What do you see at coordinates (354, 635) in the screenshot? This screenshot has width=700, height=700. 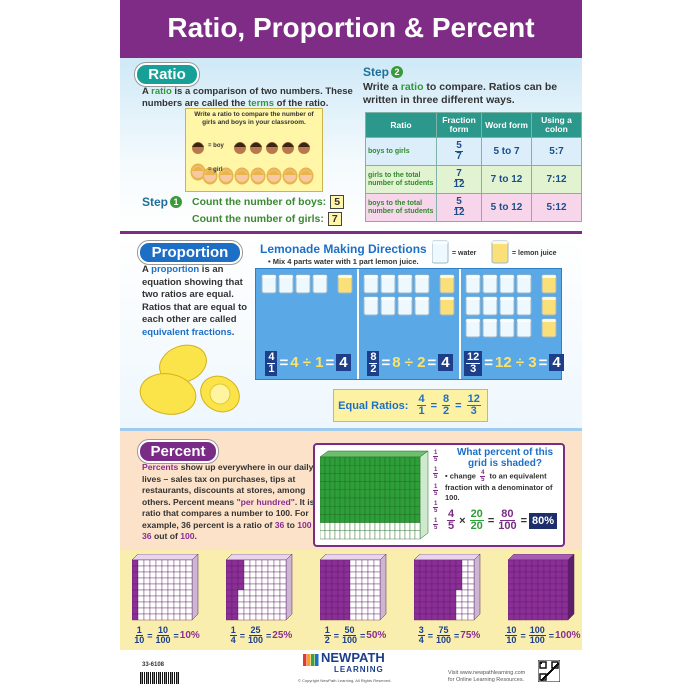 I see `example-equation: 1 2 = 50 100 = 50%` at bounding box center [354, 635].